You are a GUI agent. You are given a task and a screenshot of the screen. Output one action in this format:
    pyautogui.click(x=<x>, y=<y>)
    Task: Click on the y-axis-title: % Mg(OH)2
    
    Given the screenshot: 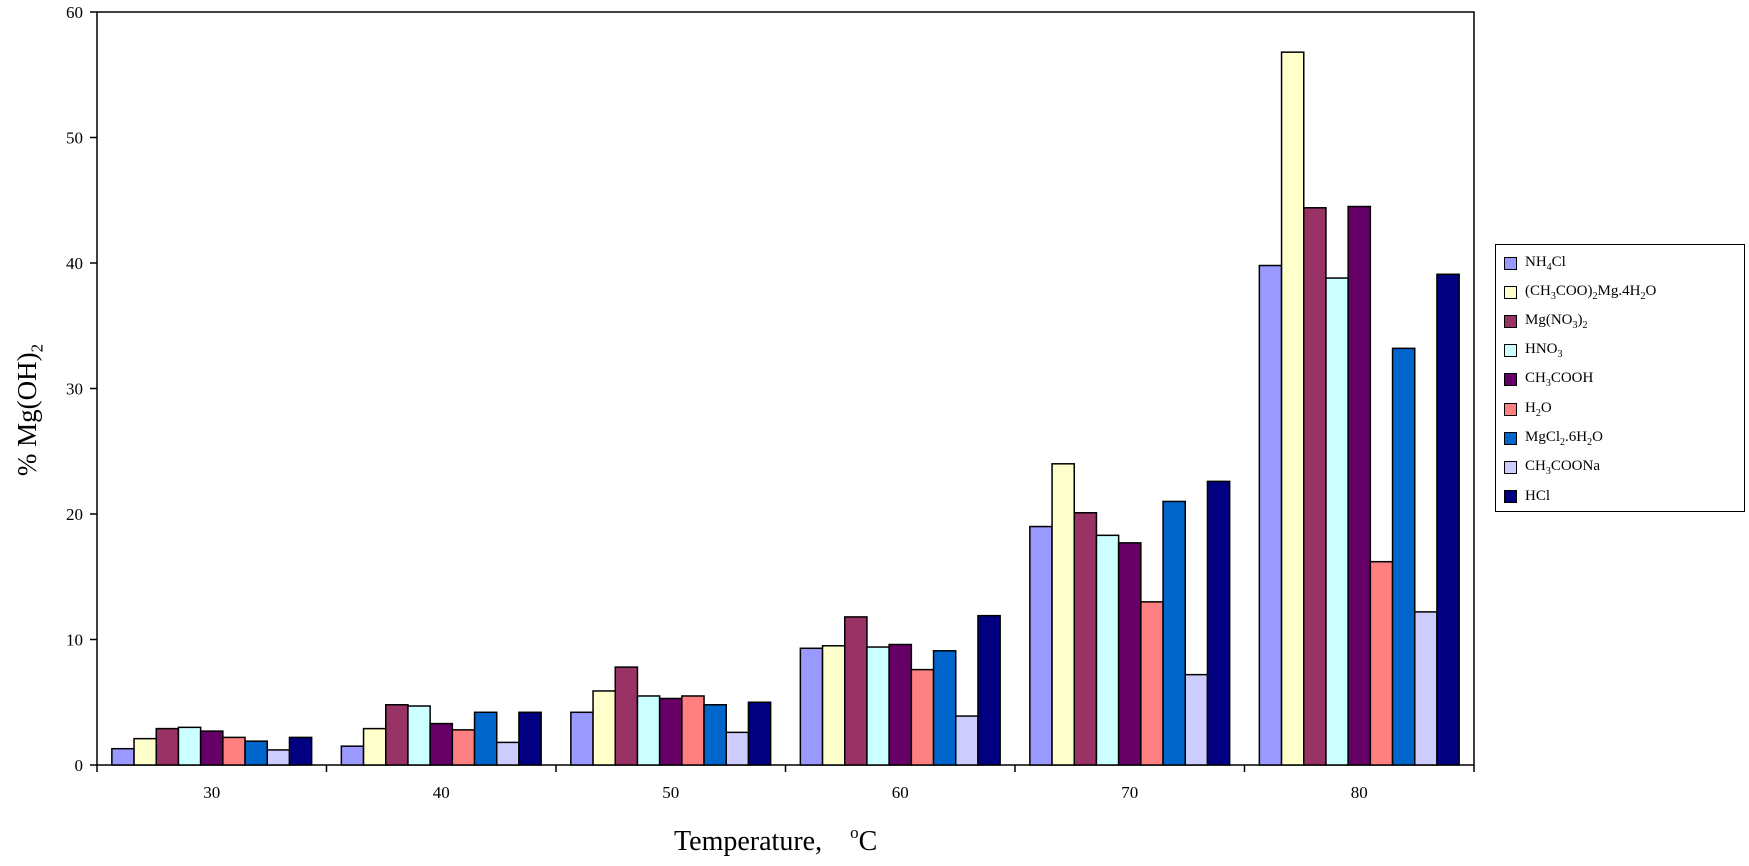 What is the action you would take?
    pyautogui.click(x=29, y=410)
    